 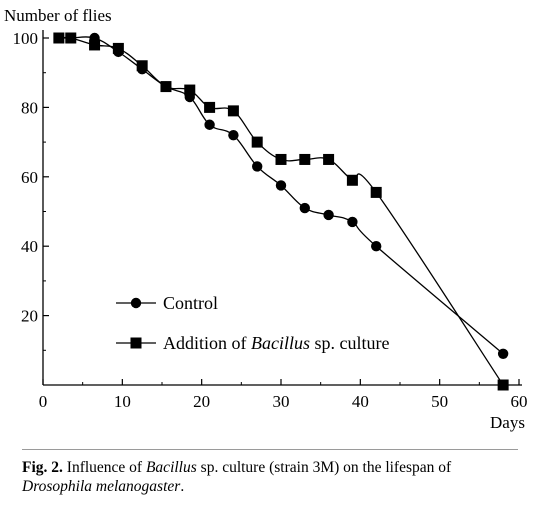 I want to click on x-tick-label-60: 60, so click(x=519, y=401).